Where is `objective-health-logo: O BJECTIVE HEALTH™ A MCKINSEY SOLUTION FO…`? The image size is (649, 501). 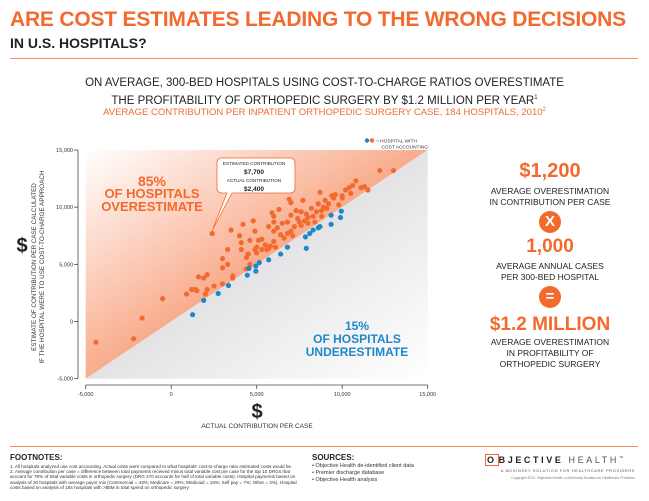
objective-health-logo: O BJECTIVE HEALTH™ A MCKINSEY SOLUTION FO… is located at coordinates (560, 467).